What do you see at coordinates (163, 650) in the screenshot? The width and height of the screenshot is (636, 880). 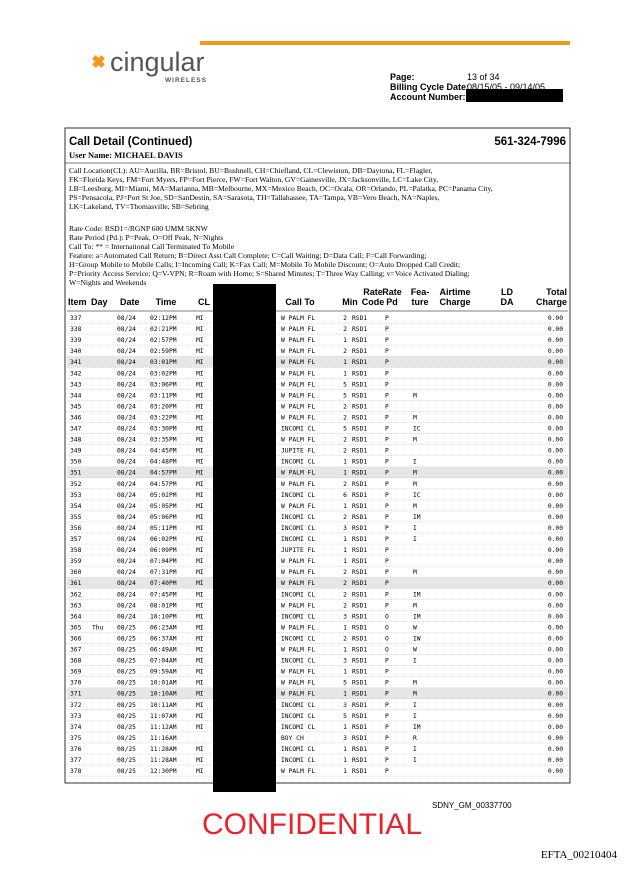 I see `table-cell: 06:49AM` at bounding box center [163, 650].